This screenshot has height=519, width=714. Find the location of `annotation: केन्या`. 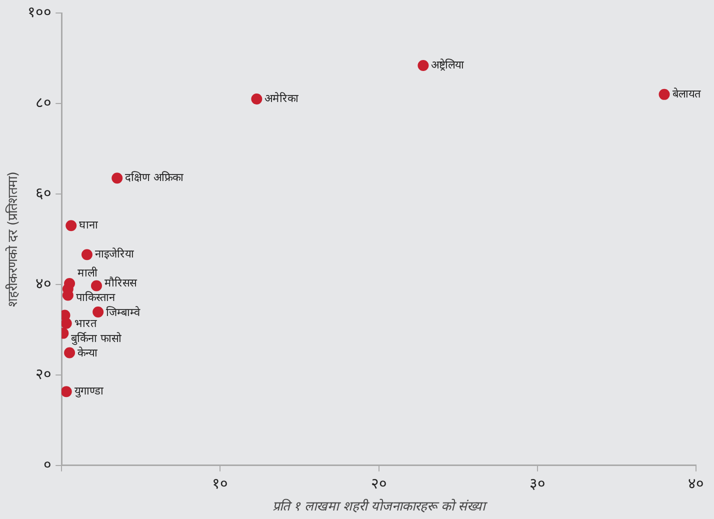

annotation: केन्या is located at coordinates (88, 353).